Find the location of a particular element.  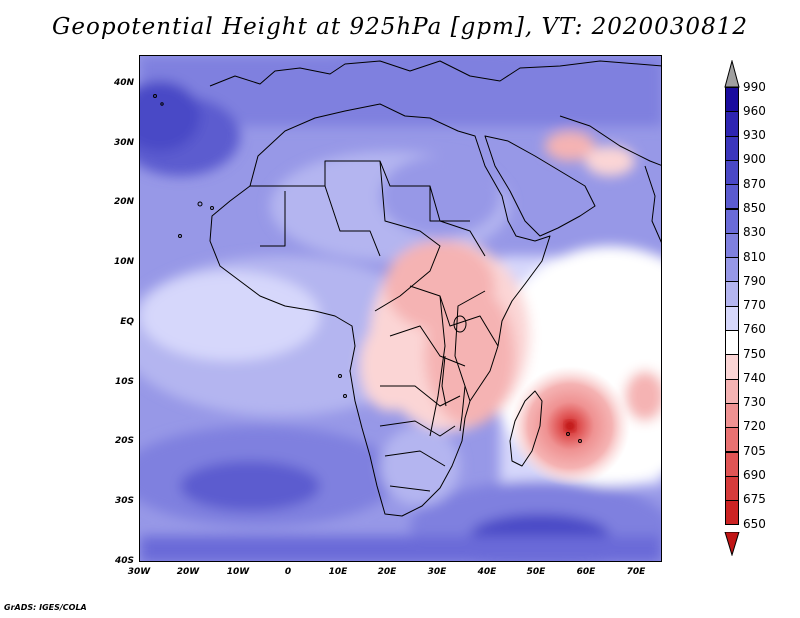

colorbar-label: 990 is located at coordinates (754, 87).